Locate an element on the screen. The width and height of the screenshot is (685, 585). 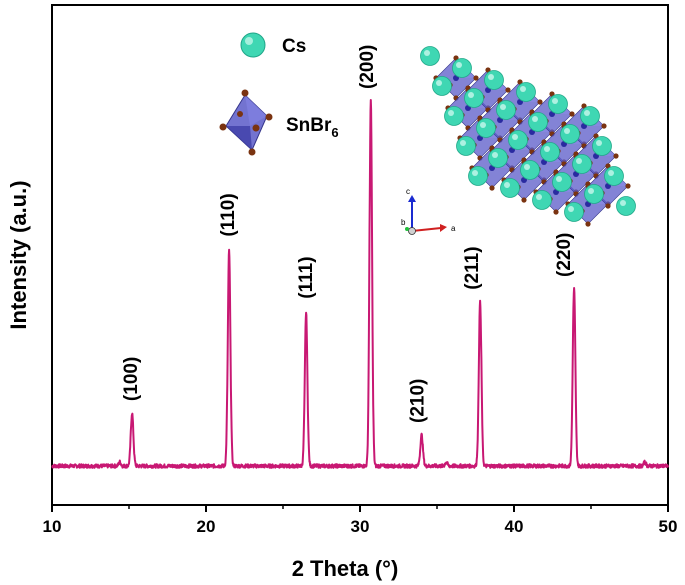
legend: Cs SnBr6 is located at coordinates (279, 94).